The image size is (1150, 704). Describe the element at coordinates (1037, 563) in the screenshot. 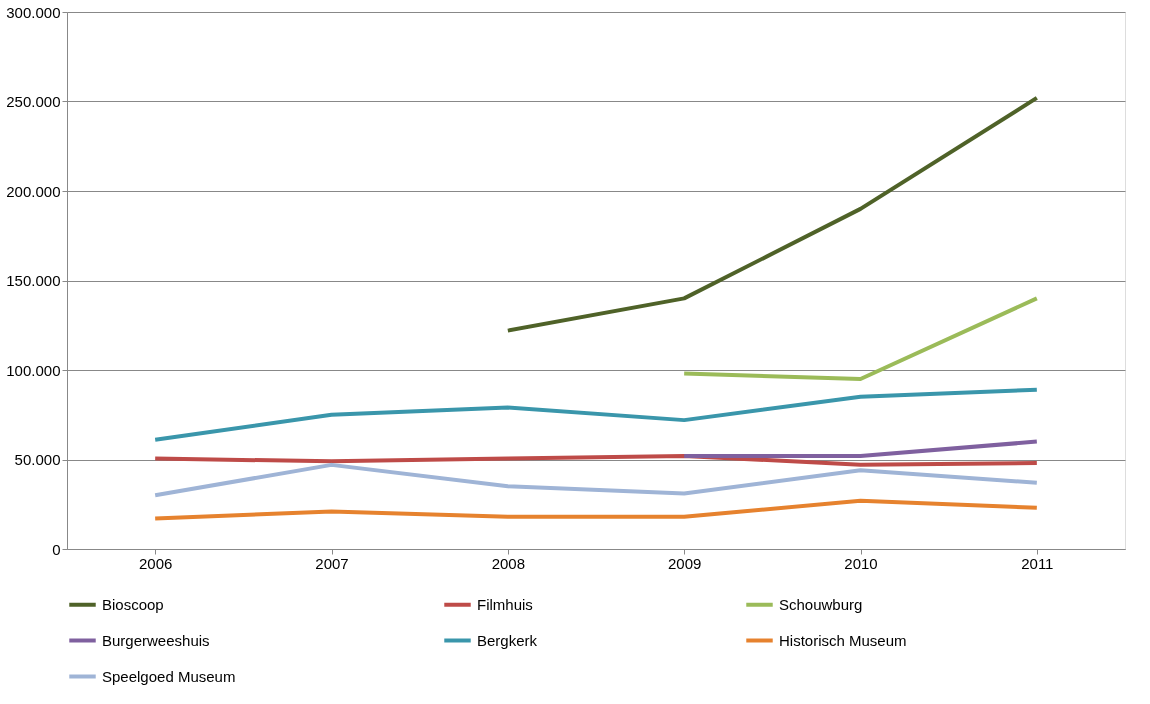

I see `x-tick-label: 2011` at that location.